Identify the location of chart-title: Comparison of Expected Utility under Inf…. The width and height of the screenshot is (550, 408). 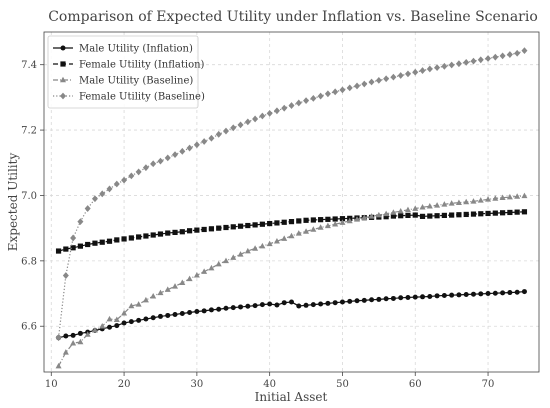
(293, 17).